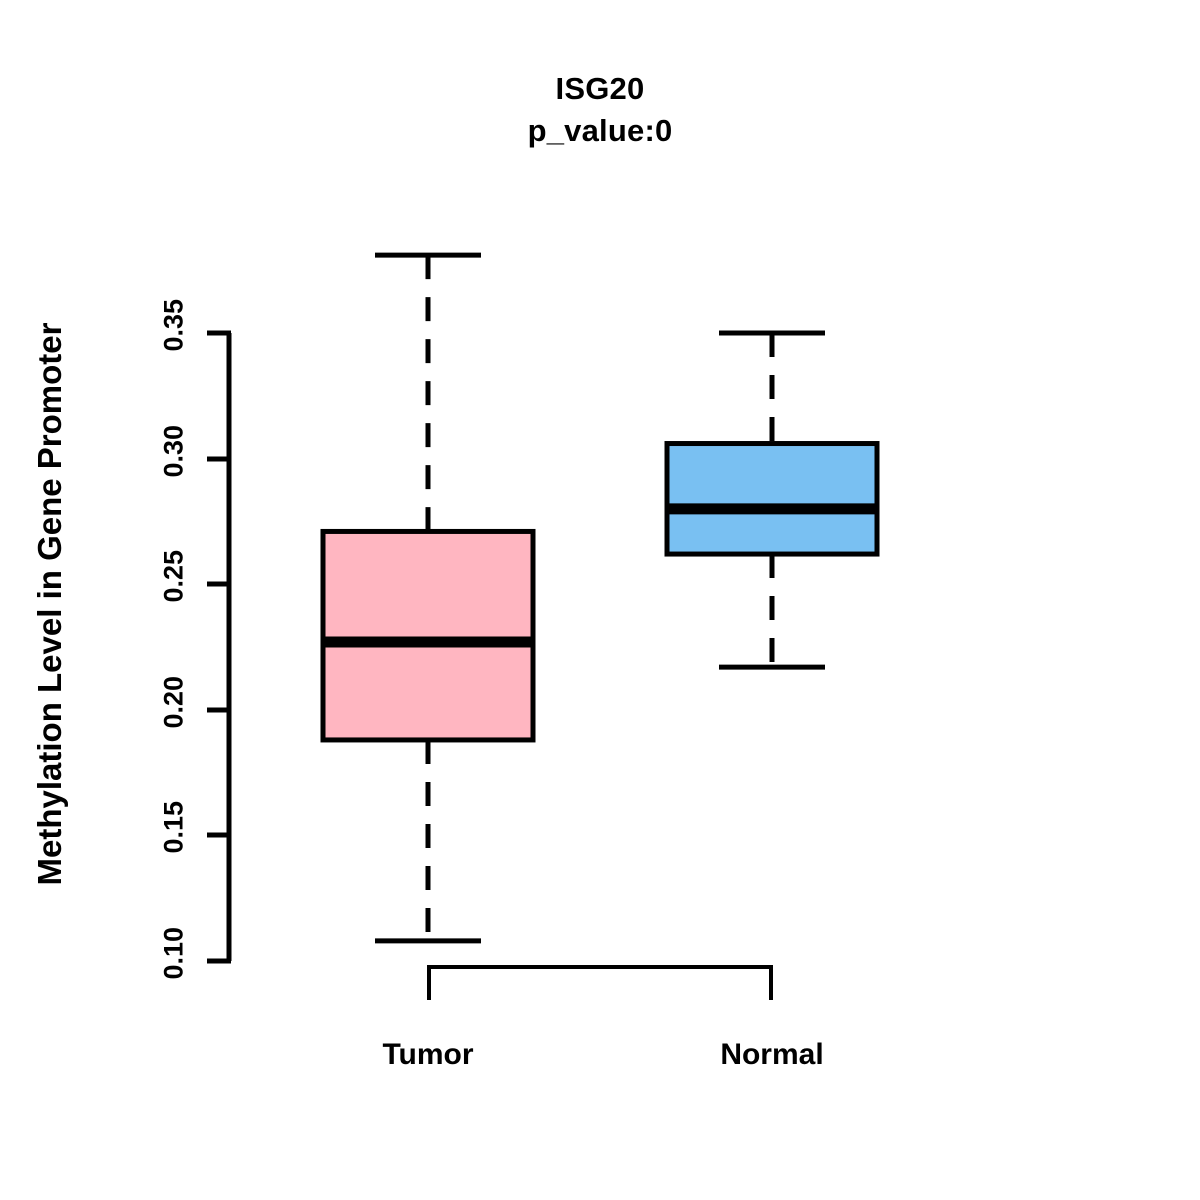 The width and height of the screenshot is (1200, 1200). I want to click on box-body-normal, so click(772, 499).